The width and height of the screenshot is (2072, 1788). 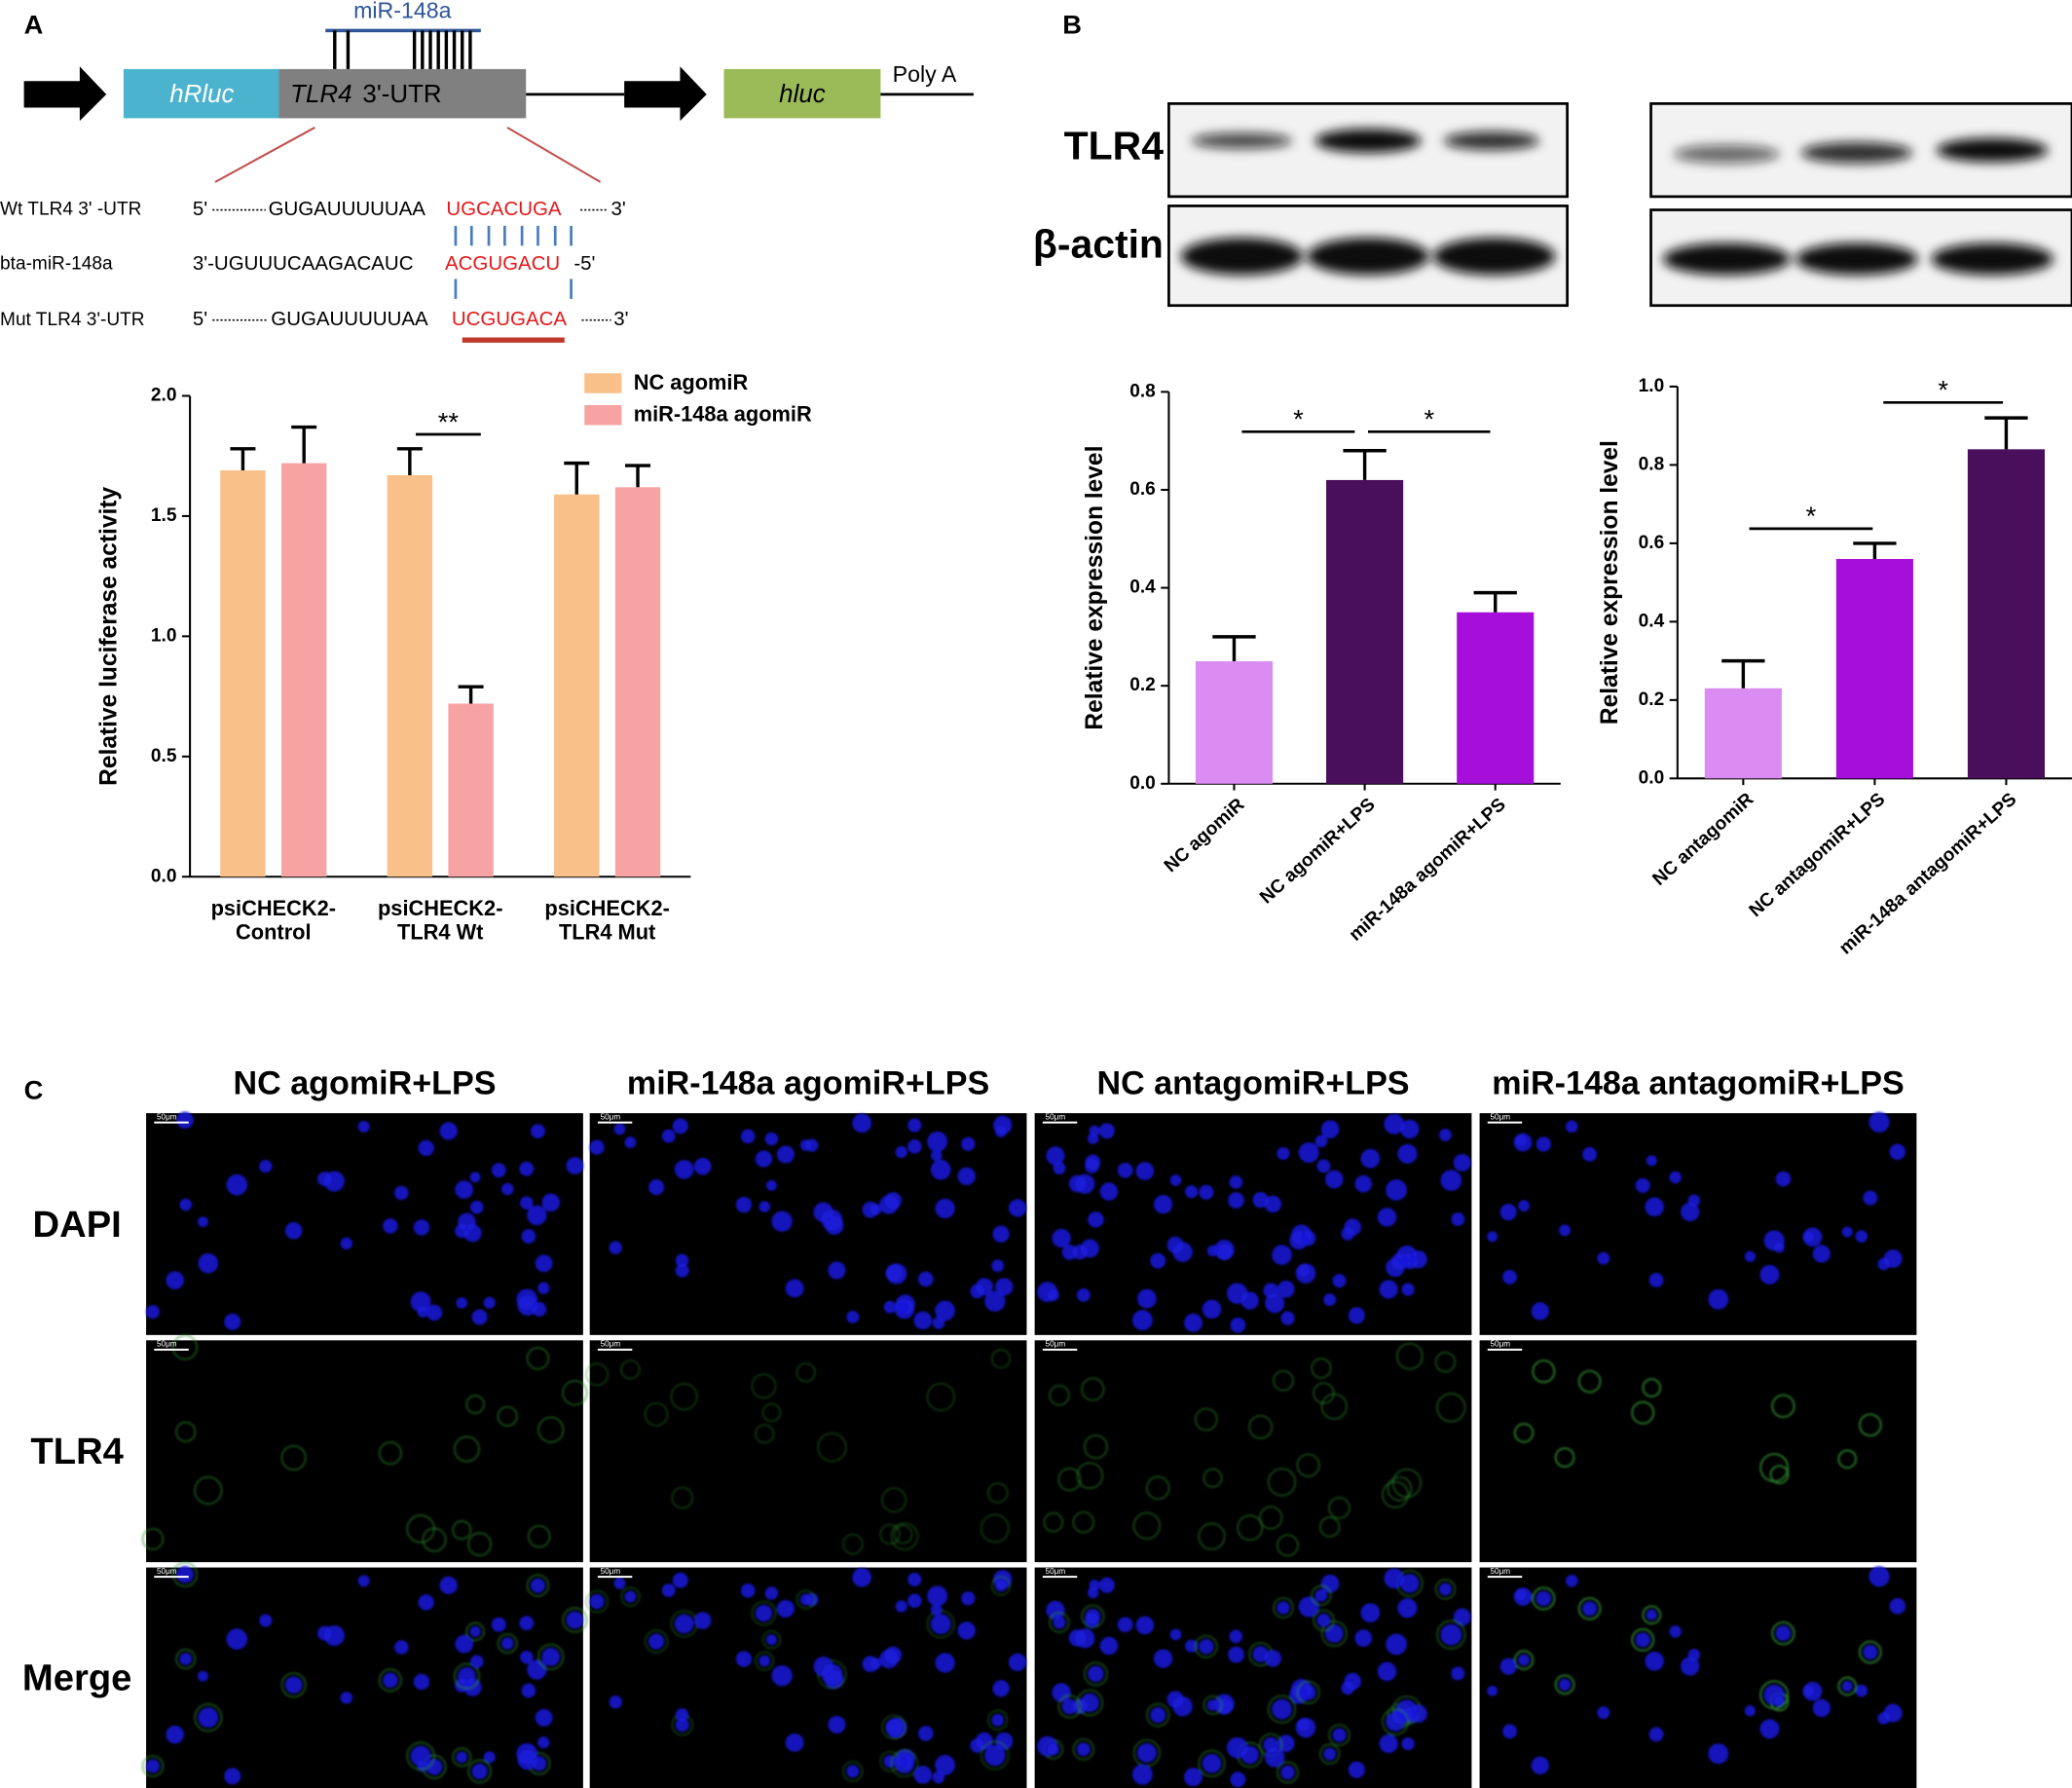 I want to click on panel-label: C, so click(x=34, y=1089).